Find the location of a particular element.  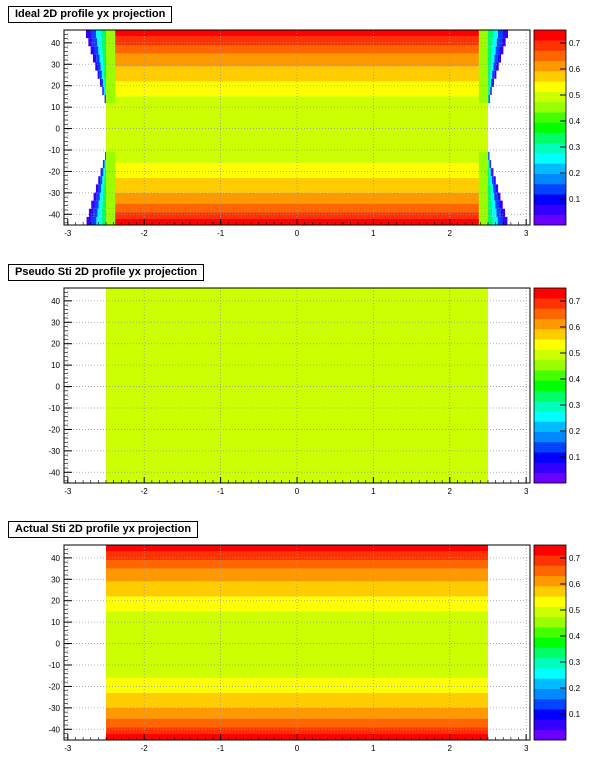

y-tick-label: 10 is located at coordinates (55, 107).